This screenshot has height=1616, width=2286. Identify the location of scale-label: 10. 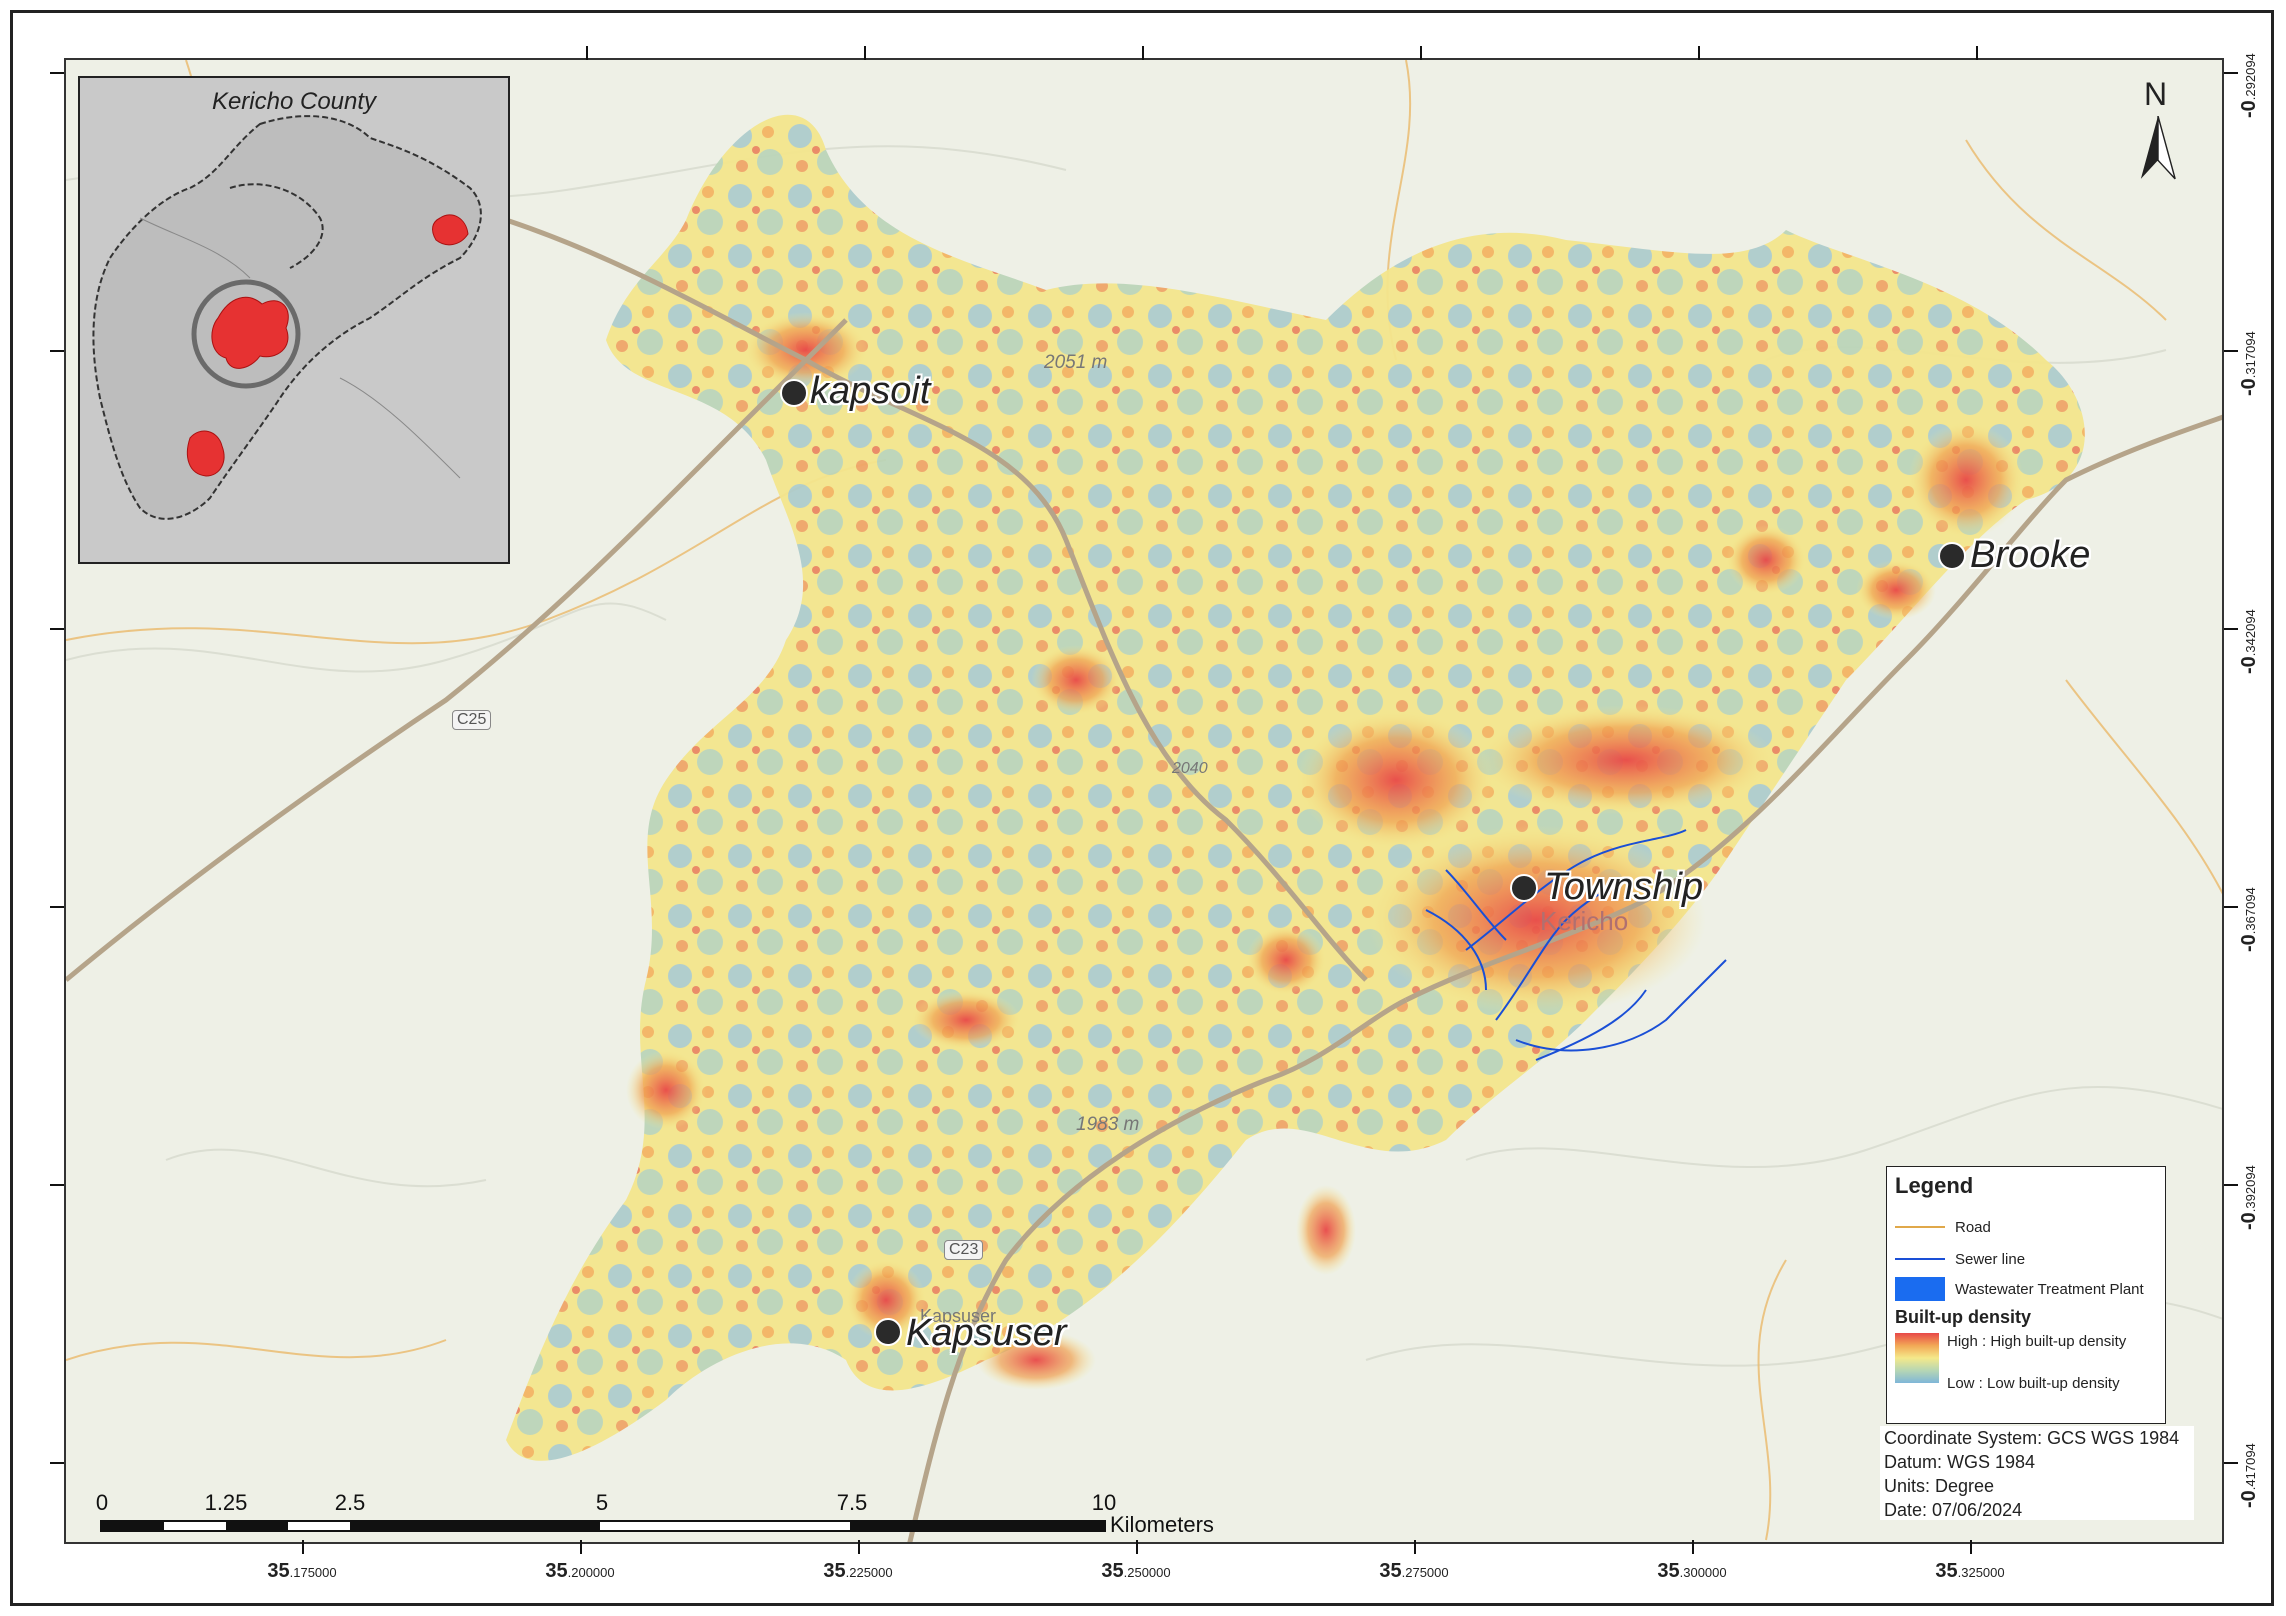
(1104, 1502).